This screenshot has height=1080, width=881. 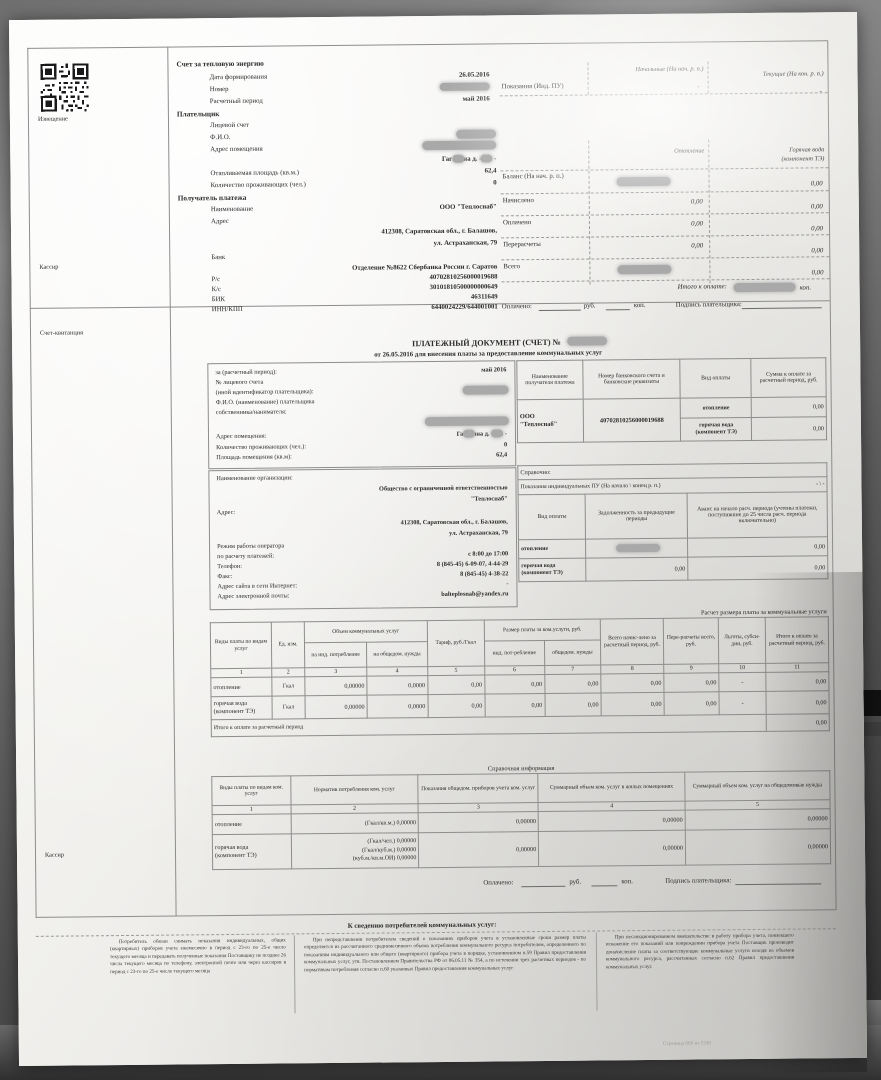 I want to click on org-hours-value: с 8:00 до 17:00, so click(x=488, y=554).